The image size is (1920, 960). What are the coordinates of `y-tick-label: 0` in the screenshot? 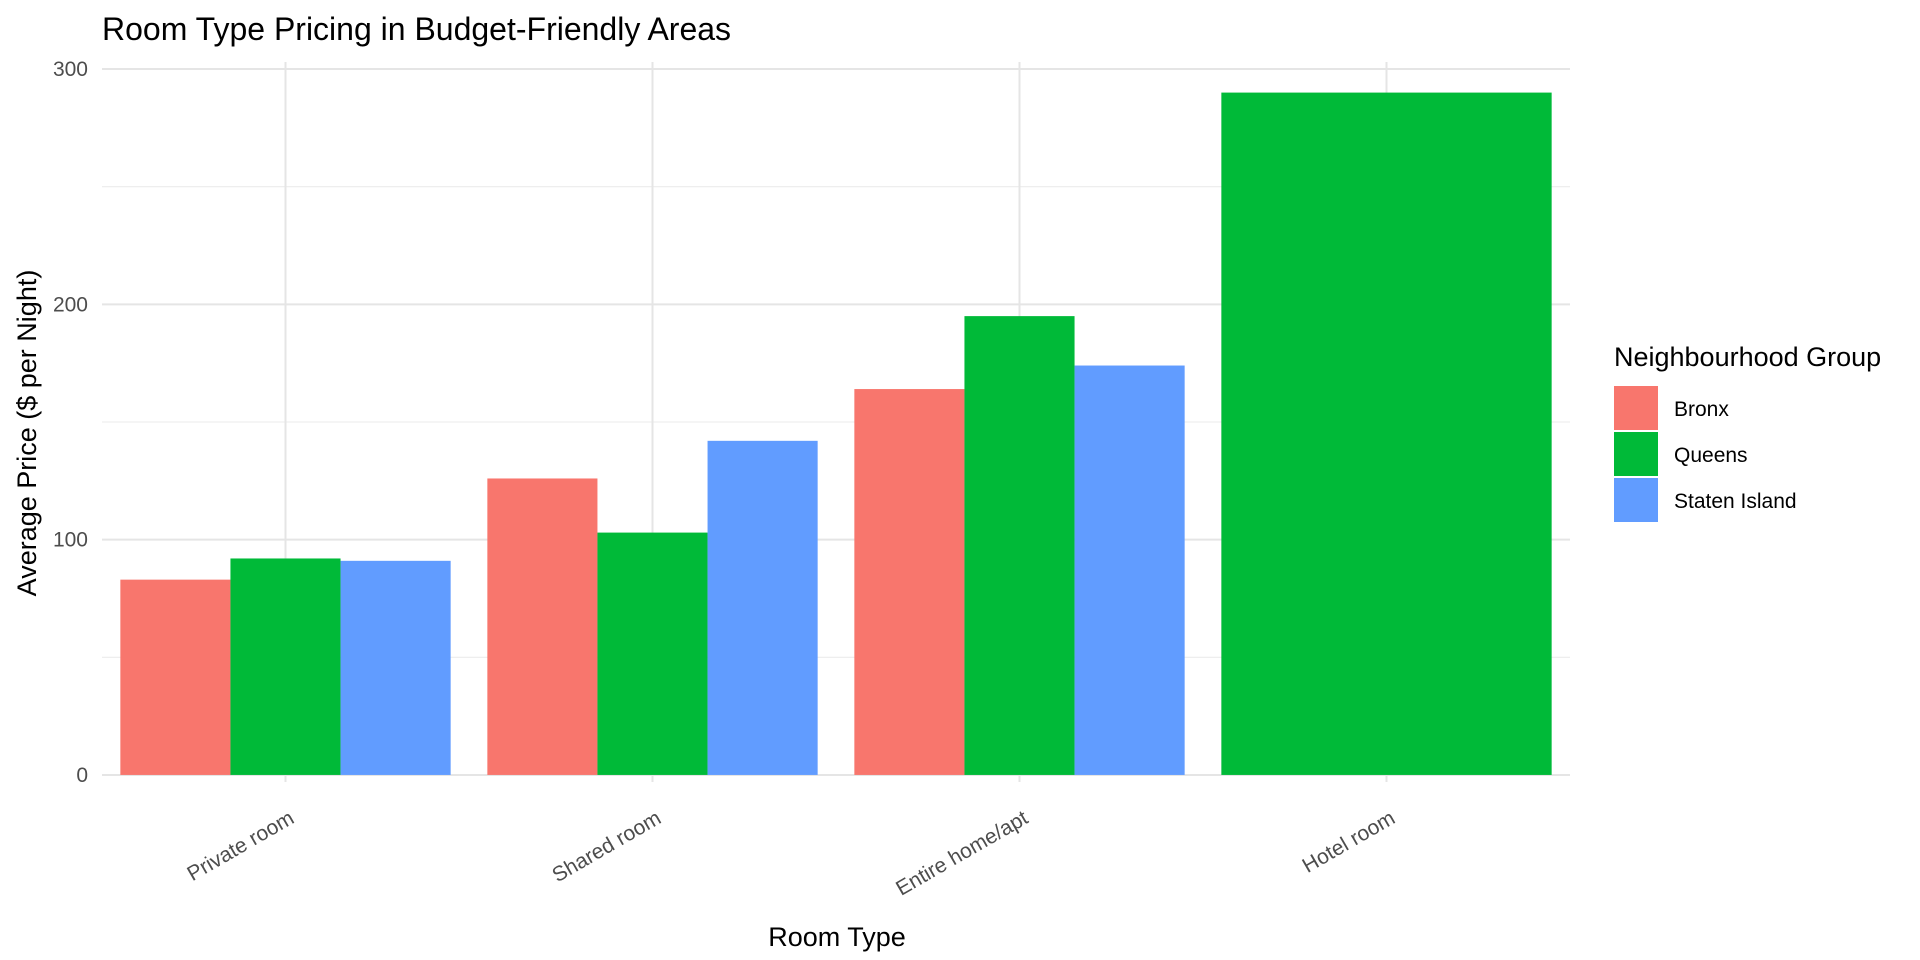 It's located at (82, 775).